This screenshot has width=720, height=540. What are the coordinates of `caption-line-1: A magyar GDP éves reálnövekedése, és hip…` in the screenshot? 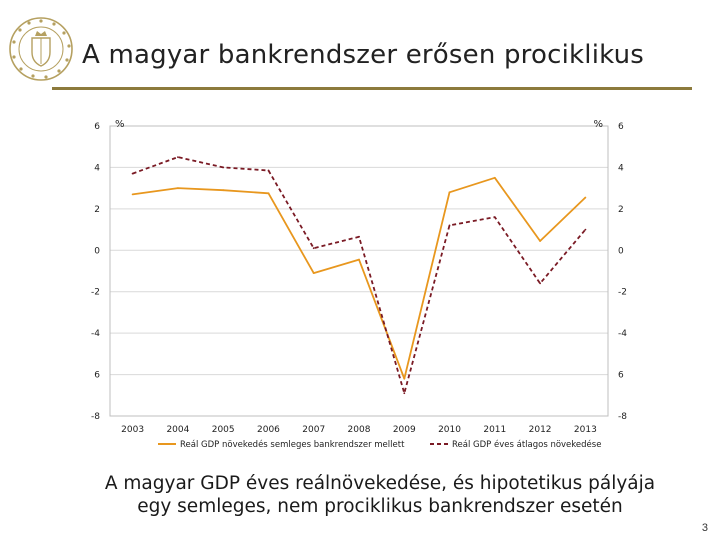 It's located at (380, 483).